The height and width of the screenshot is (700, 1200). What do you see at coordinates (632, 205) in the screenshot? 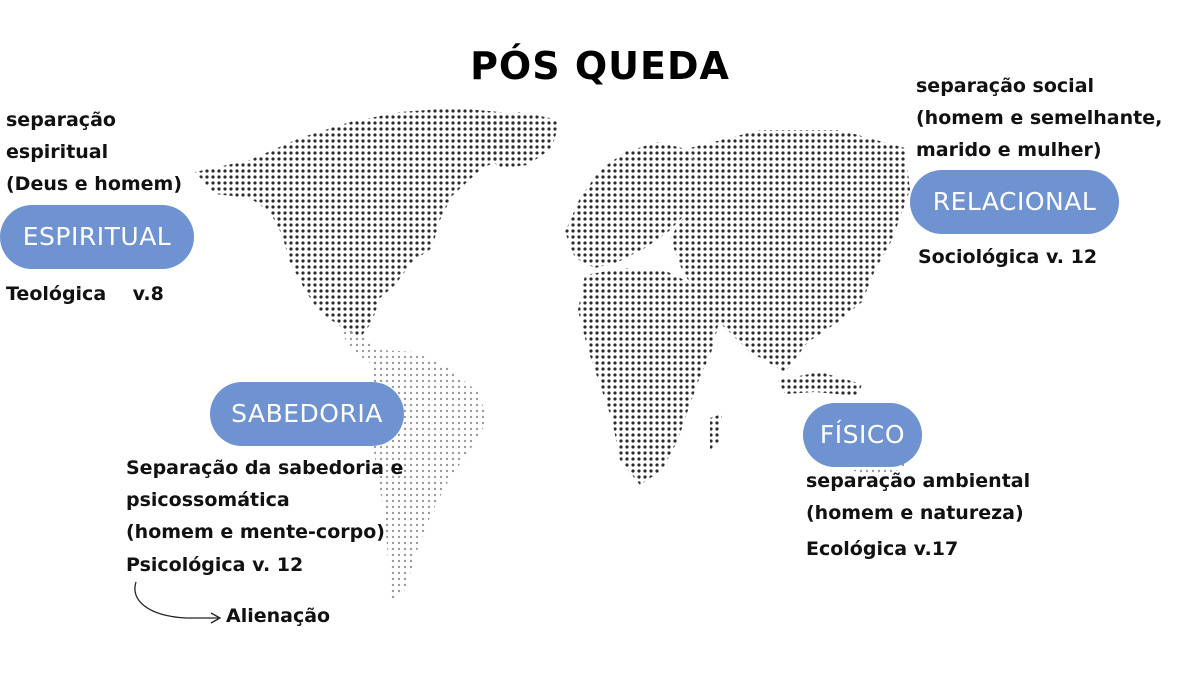
I see `map-europe` at bounding box center [632, 205].